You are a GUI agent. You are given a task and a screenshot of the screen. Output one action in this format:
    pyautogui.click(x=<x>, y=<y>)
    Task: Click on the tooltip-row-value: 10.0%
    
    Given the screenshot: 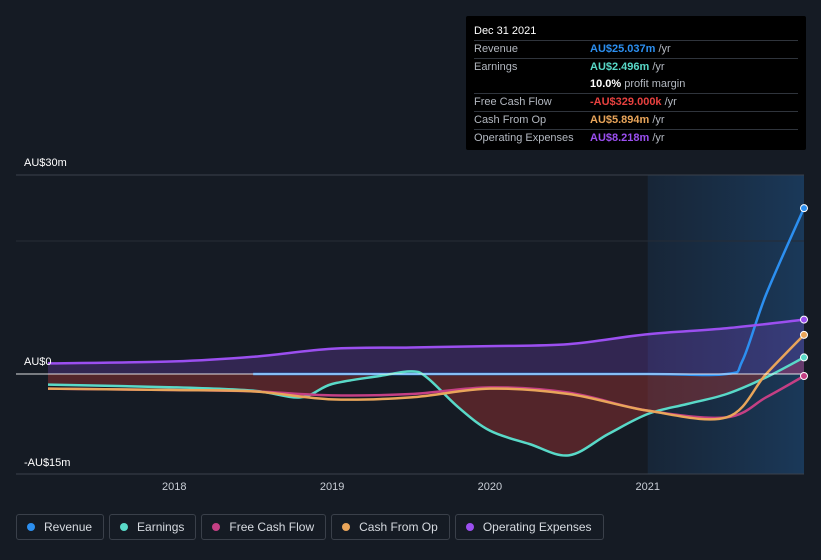 What is the action you would take?
    pyautogui.click(x=606, y=84)
    